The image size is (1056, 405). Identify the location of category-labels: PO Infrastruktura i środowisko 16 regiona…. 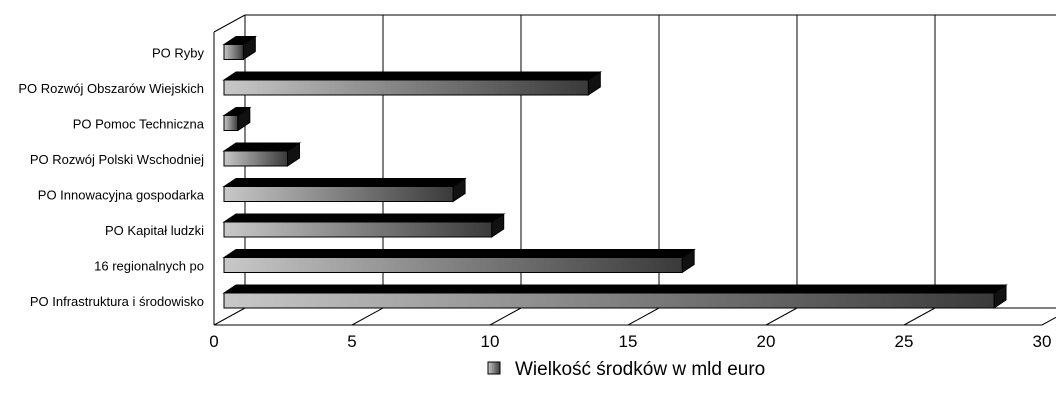
(111, 178).